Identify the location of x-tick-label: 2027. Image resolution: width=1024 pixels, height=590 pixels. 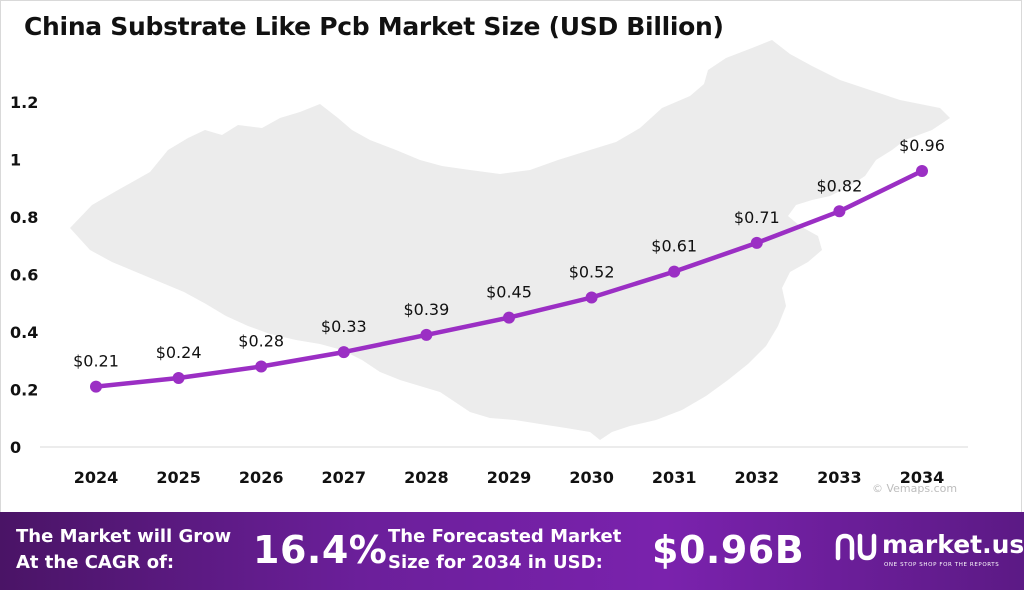
(344, 477).